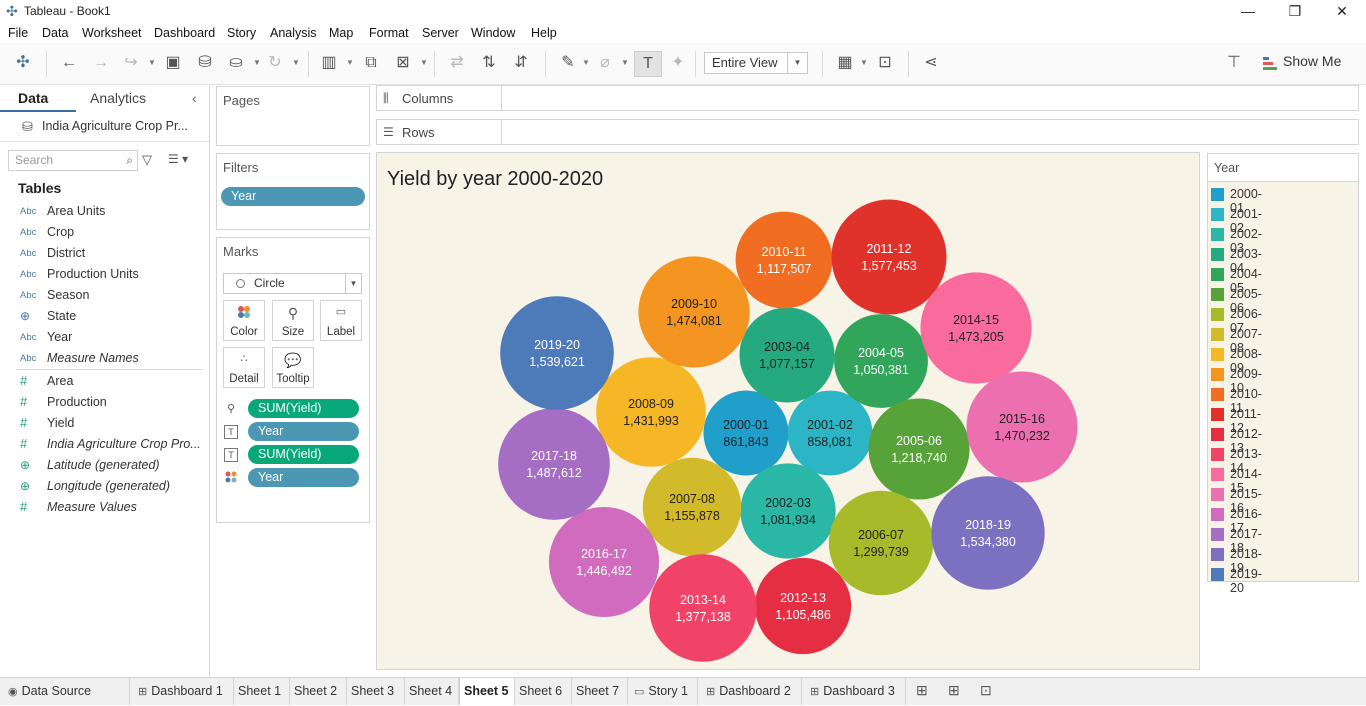  Describe the element at coordinates (487, 691) in the screenshot. I see `tab-sheet-5: Sheet 5` at that location.